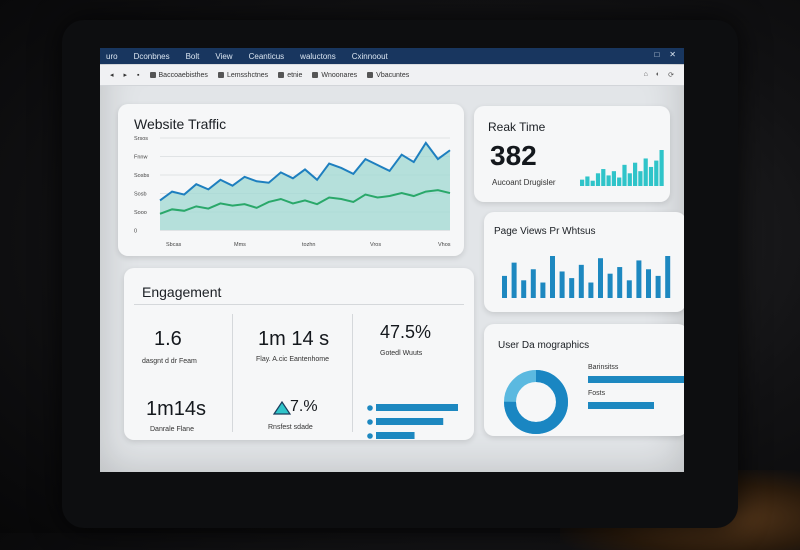  I want to click on stat-value: 1.6, so click(168, 339).